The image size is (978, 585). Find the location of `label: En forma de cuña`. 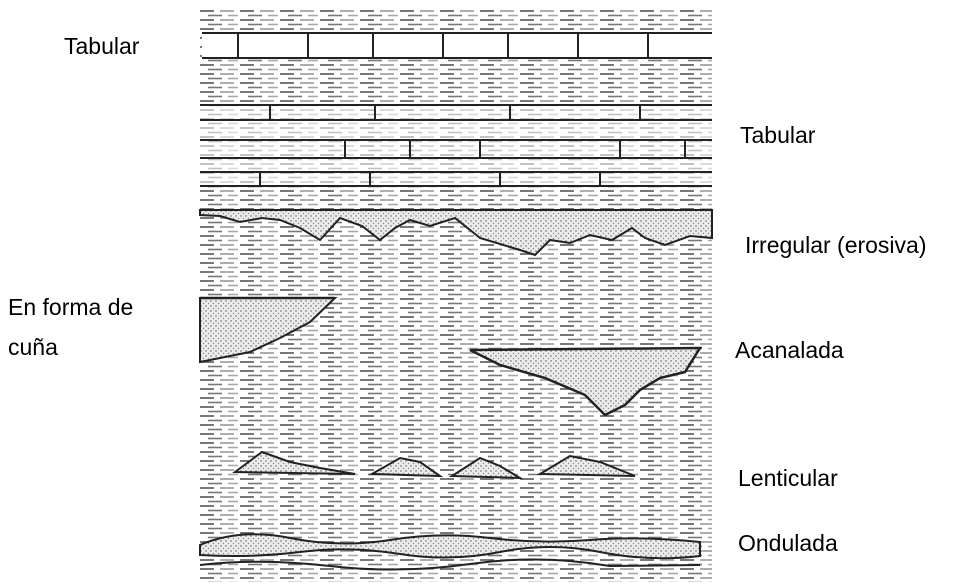

label: En forma de cuña is located at coordinates (71, 327).